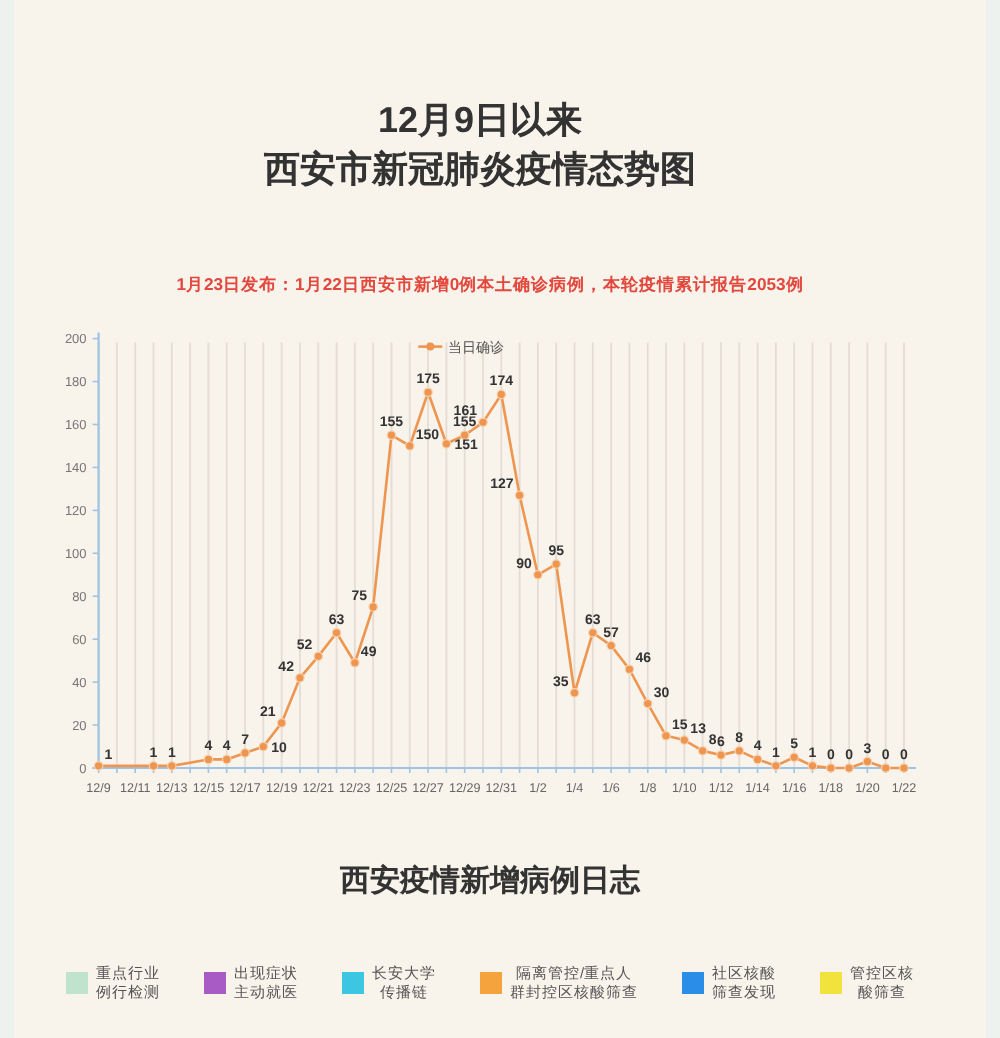 The height and width of the screenshot is (1038, 1000). What do you see at coordinates (490, 880) in the screenshot?
I see `text: 西安疫情新增病例日志` at bounding box center [490, 880].